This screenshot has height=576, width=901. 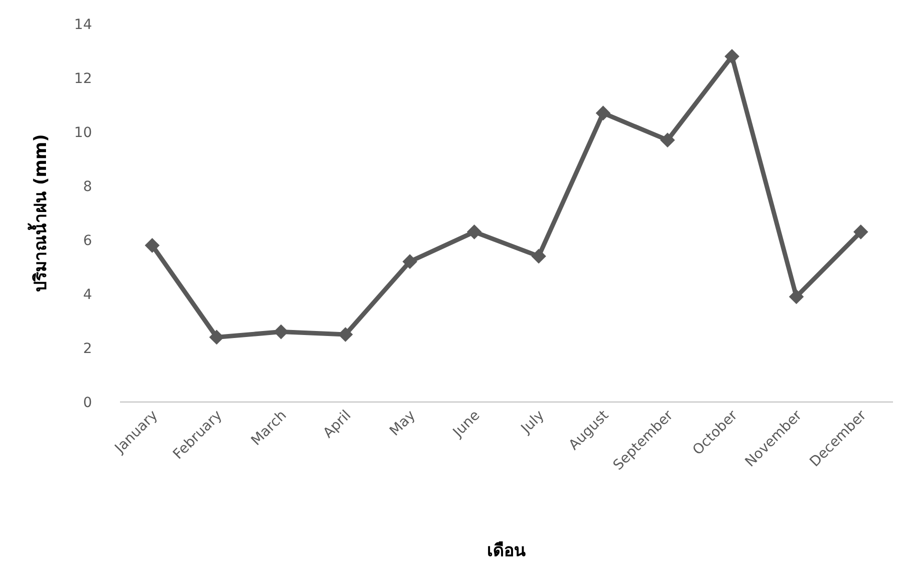 I want to click on y-tick-label: 4, so click(x=87, y=294).